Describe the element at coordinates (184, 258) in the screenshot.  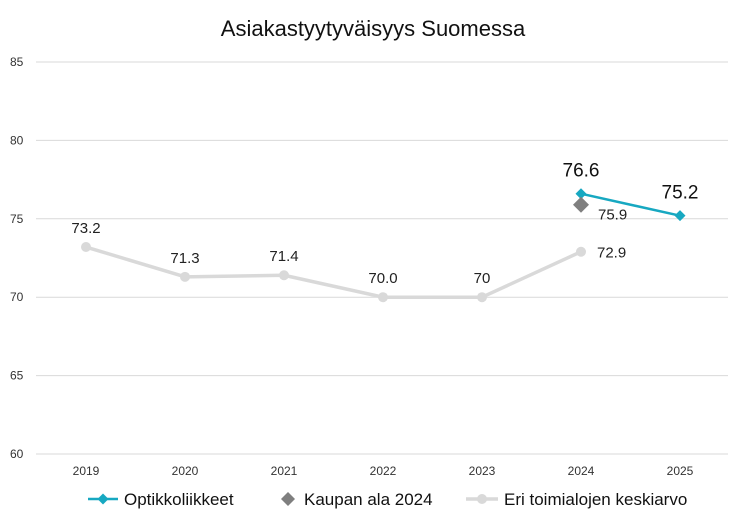
I see `series-2-data-label: 71.3` at that location.